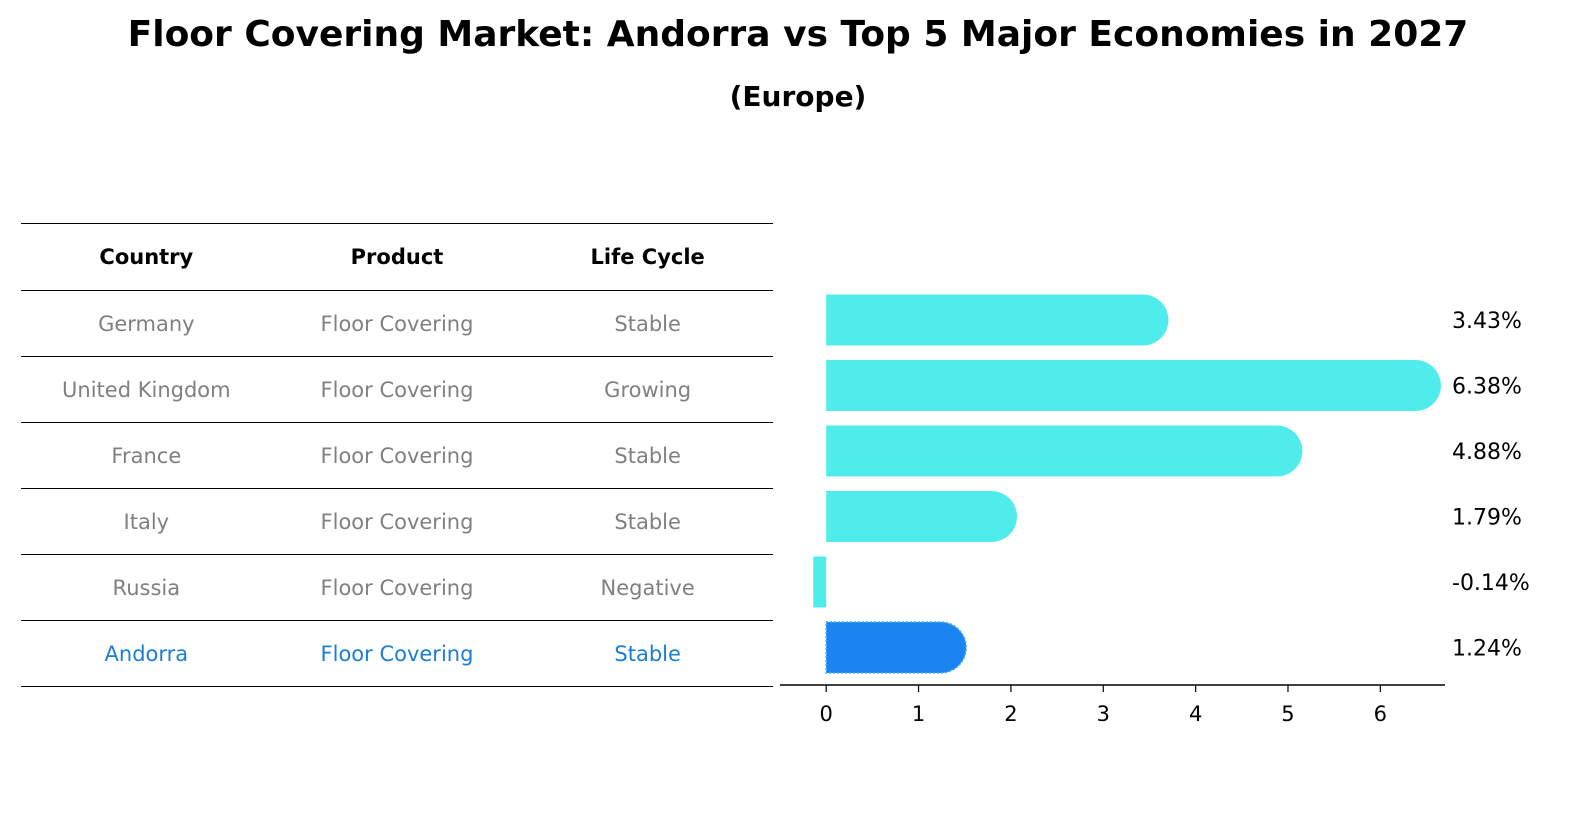 The width and height of the screenshot is (1596, 823). Describe the element at coordinates (1195, 714) in the screenshot. I see `x-tick-label: 4` at that location.